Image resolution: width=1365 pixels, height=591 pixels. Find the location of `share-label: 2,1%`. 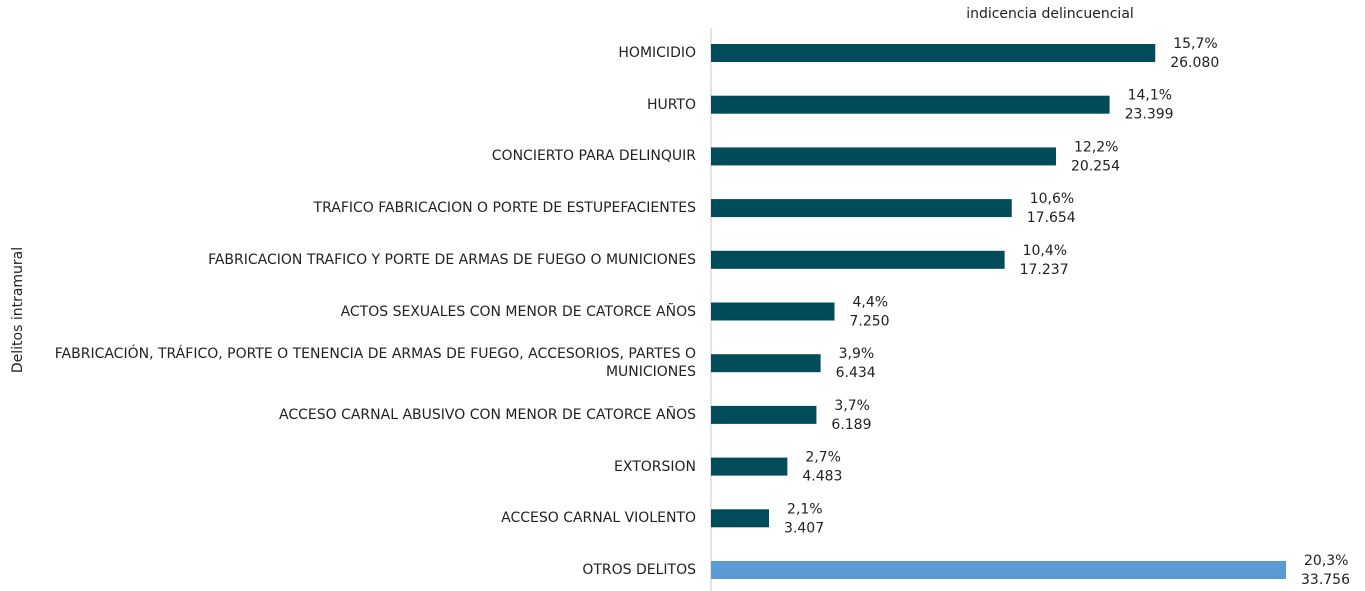

share-label: 2,1% is located at coordinates (805, 509).